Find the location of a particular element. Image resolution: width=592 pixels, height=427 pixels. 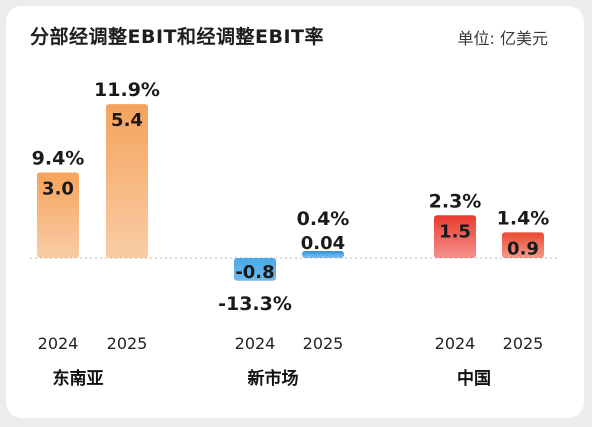

margin-label: 2.3% is located at coordinates (455, 201).